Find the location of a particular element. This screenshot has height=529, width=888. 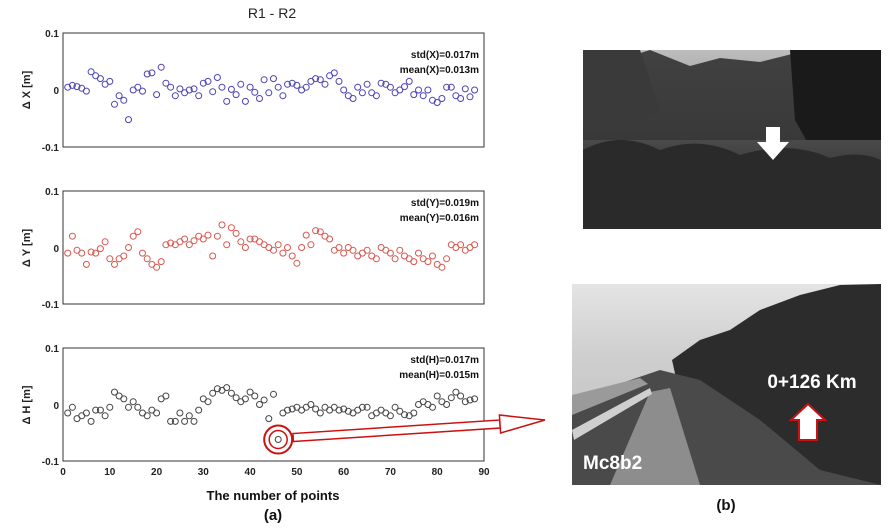

y-tick-mid-dx: 0 is located at coordinates (56, 91).